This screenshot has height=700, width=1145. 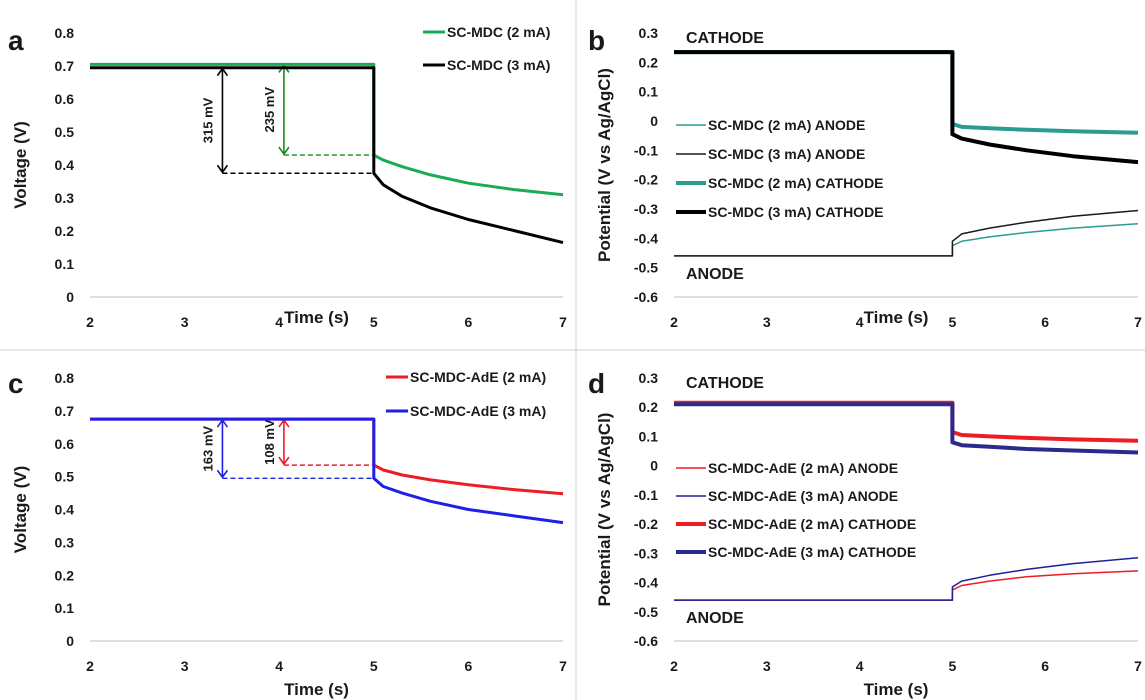 What do you see at coordinates (725, 383) in the screenshot?
I see `cathode-label: CATHODE` at bounding box center [725, 383].